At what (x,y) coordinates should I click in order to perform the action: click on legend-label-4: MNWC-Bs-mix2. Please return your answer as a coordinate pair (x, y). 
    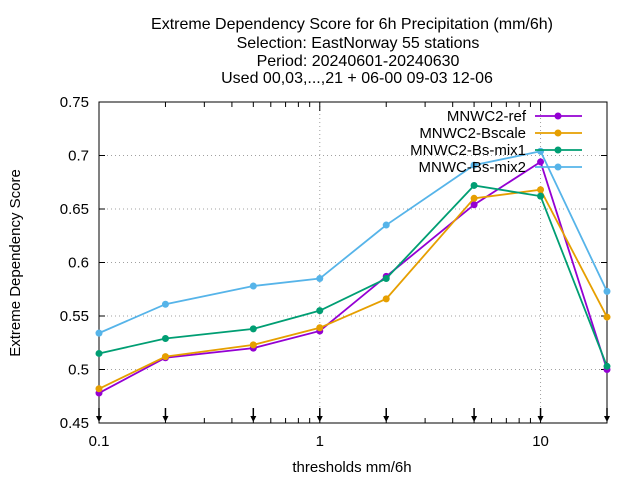
    Looking at the image, I should click on (472, 167).